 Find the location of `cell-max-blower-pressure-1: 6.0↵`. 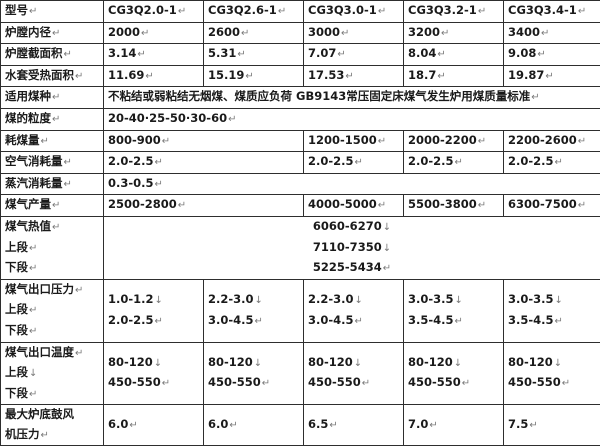

cell-max-blower-pressure-1: 6.0↵ is located at coordinates (154, 425).